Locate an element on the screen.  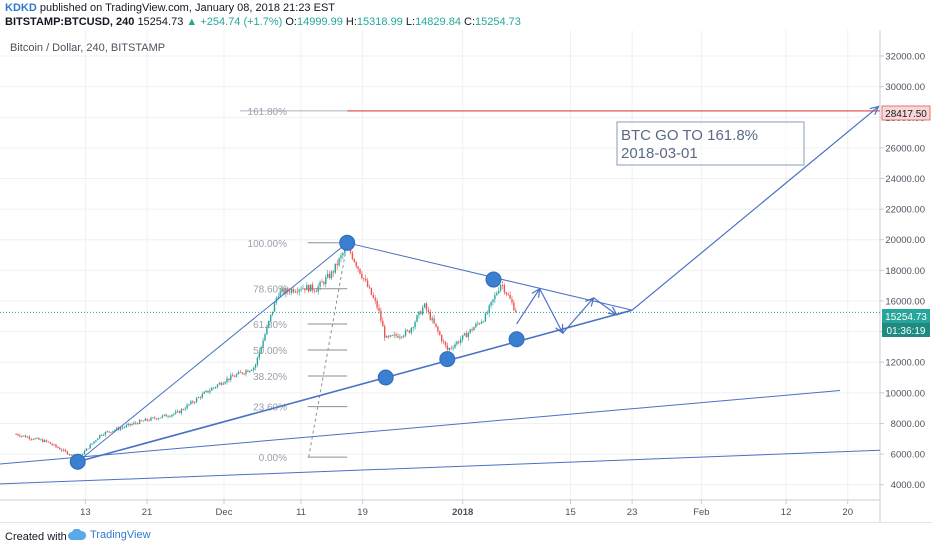
chart-title: Bitcoin / Dollar, 240, BITSTAMP is located at coordinates (87, 48).